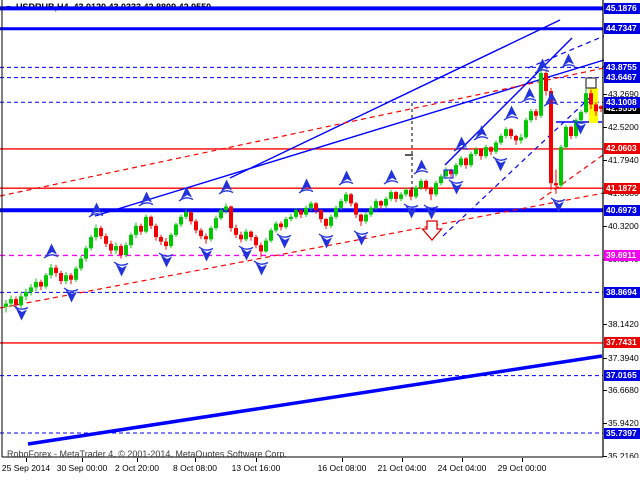 This screenshot has height=480, width=640. Describe the element at coordinates (432, 230) in the screenshot. I see `down-block-arrow-icon` at that location.